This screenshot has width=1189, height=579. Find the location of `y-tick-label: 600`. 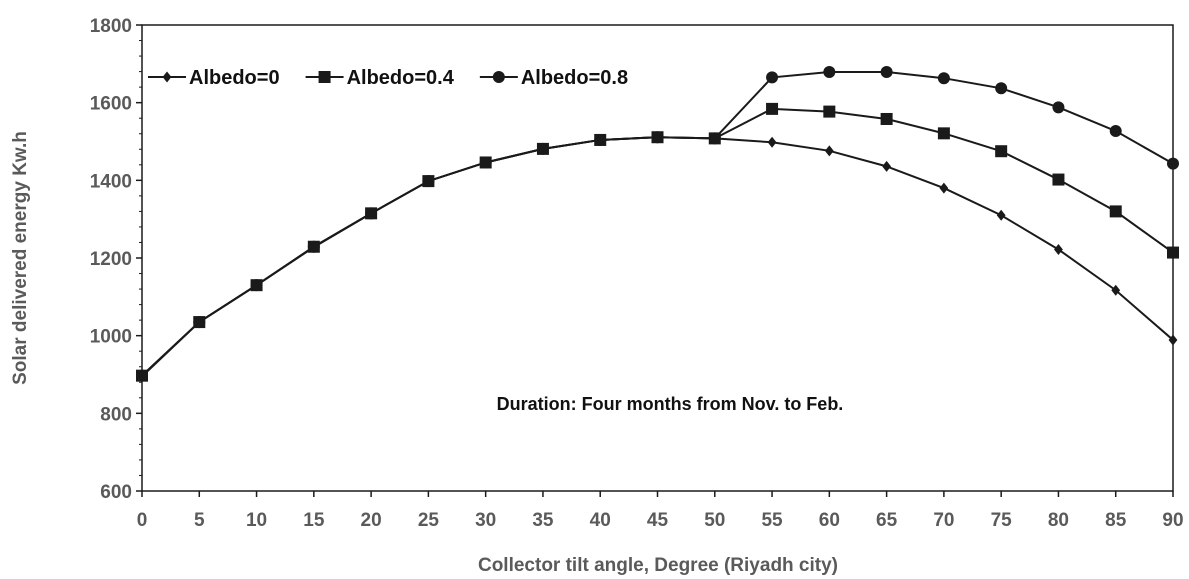

y-tick-label: 600 is located at coordinates (116, 492).